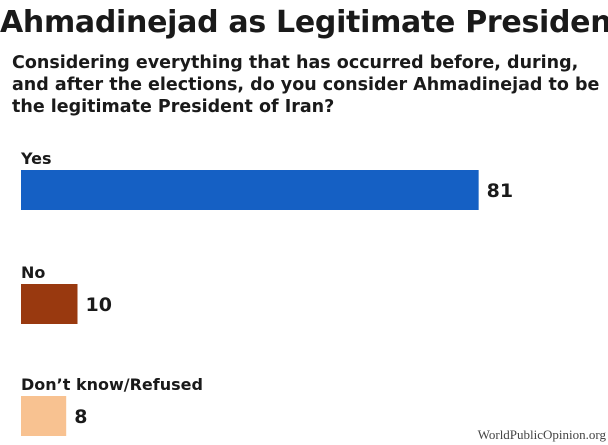 This screenshot has height=445, width=608. I want to click on source-credit: WorldPublicOpinion.org, so click(541, 434).